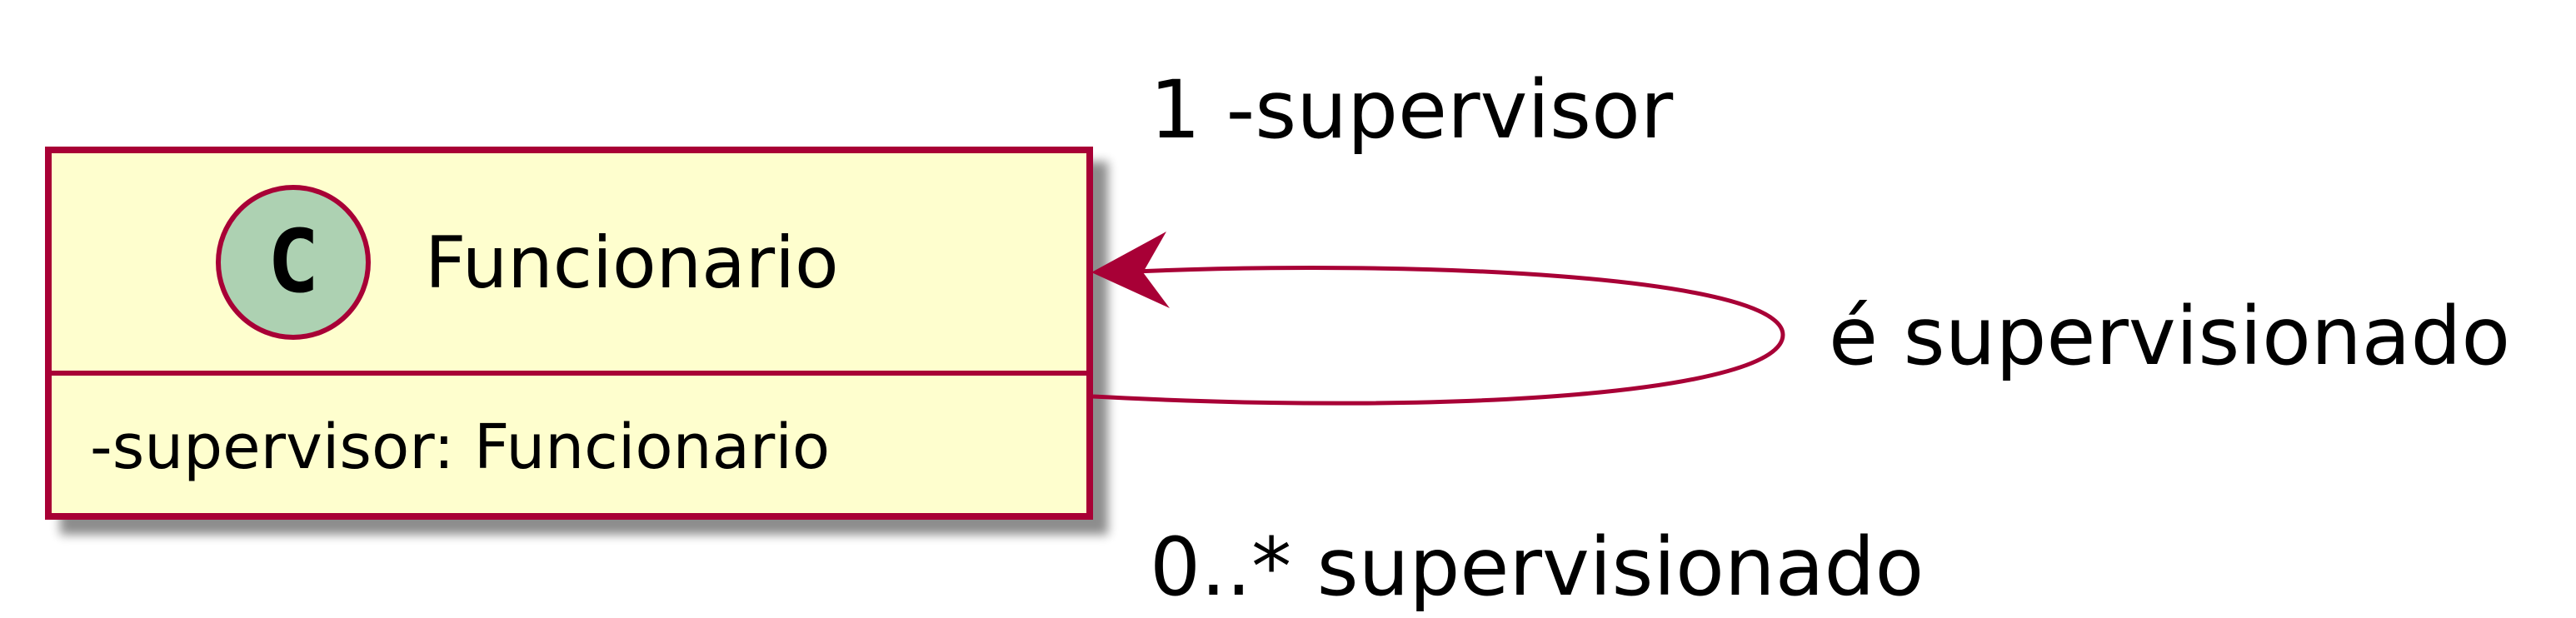 The width and height of the screenshot is (2576, 618). I want to click on class-stereotype-icon: C, so click(293, 262).